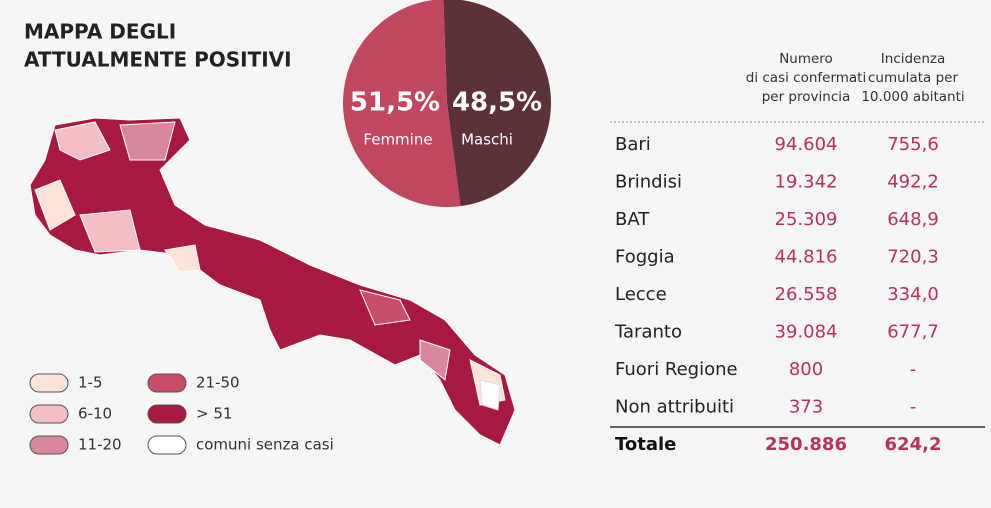 The height and width of the screenshot is (508, 991). Describe the element at coordinates (913, 182) in the screenshot. I see `table-cell: 492,2` at that location.